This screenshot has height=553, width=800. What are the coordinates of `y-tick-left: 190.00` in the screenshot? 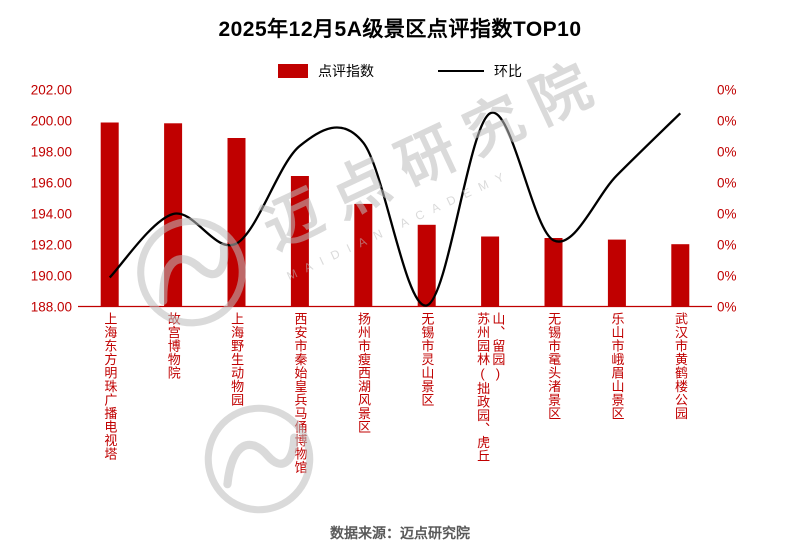 It's located at (51, 276).